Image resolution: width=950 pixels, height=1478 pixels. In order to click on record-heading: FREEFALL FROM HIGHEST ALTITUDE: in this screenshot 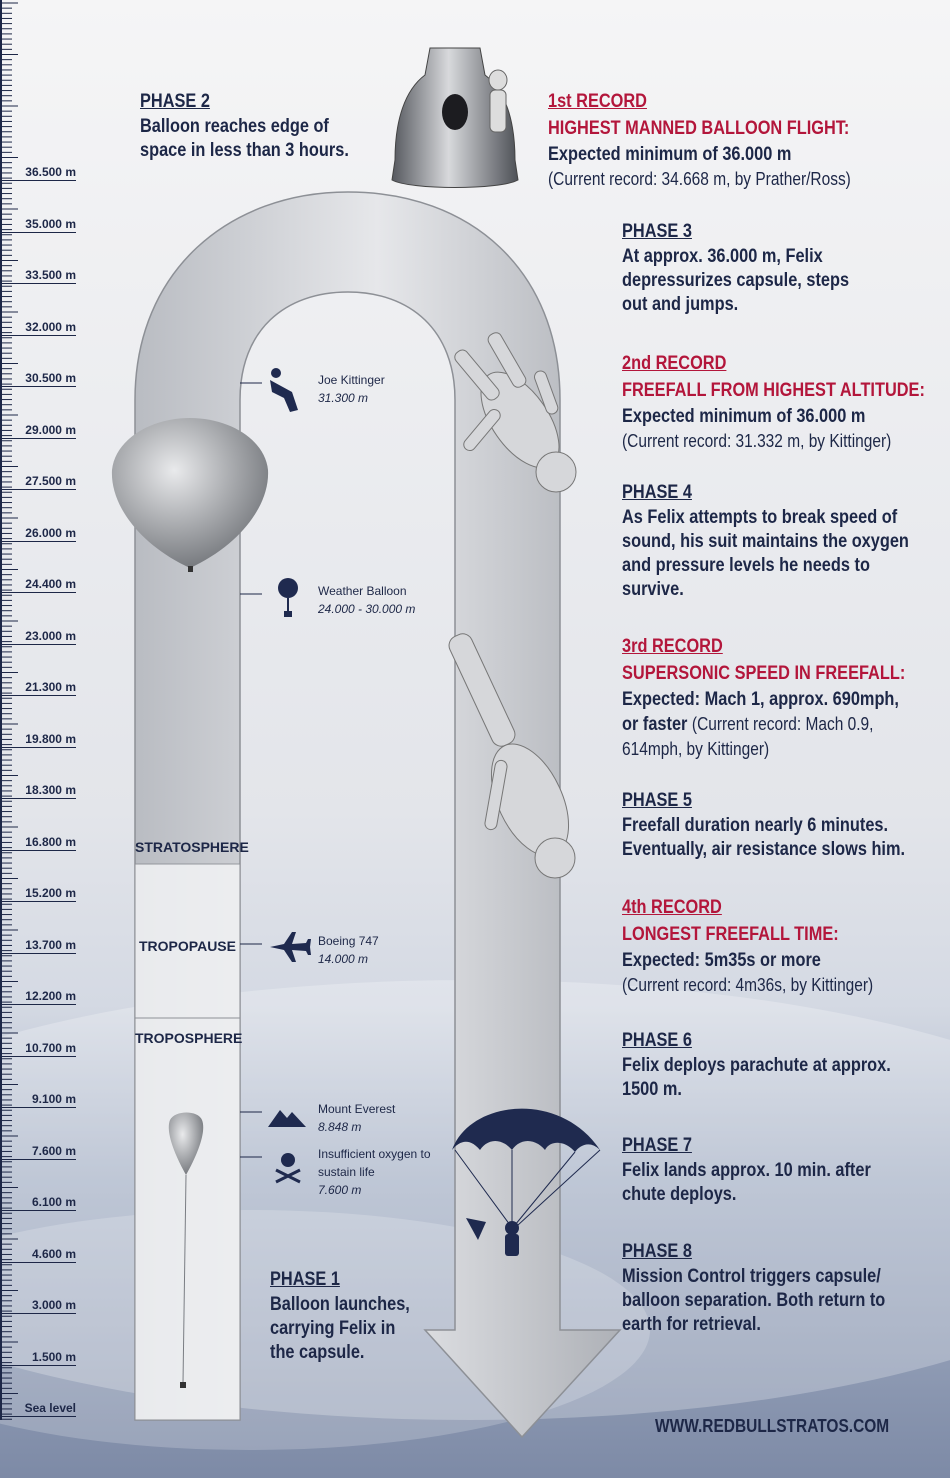, I will do `click(773, 390)`.